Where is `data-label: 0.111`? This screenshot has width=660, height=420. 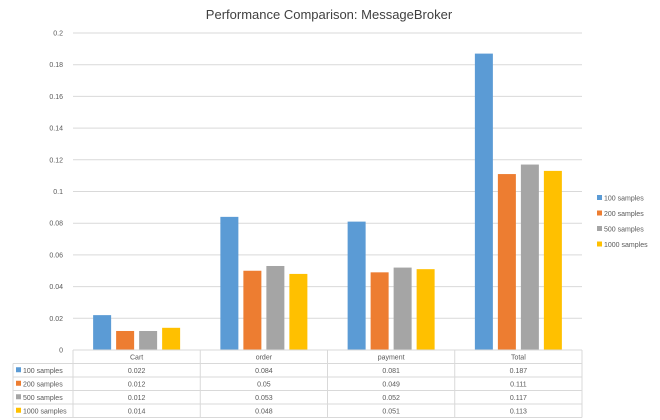 data-label: 0.111 is located at coordinates (518, 384).